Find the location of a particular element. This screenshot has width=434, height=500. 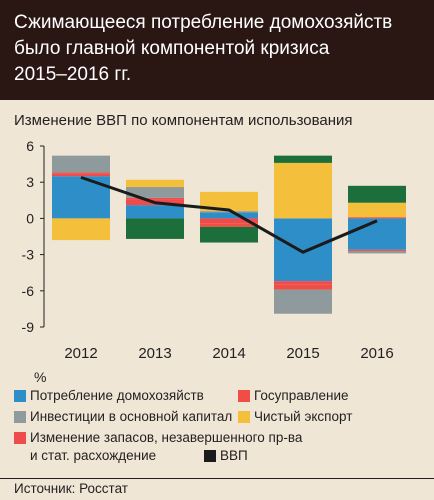

y-tick-label: 0 is located at coordinates (30, 218).